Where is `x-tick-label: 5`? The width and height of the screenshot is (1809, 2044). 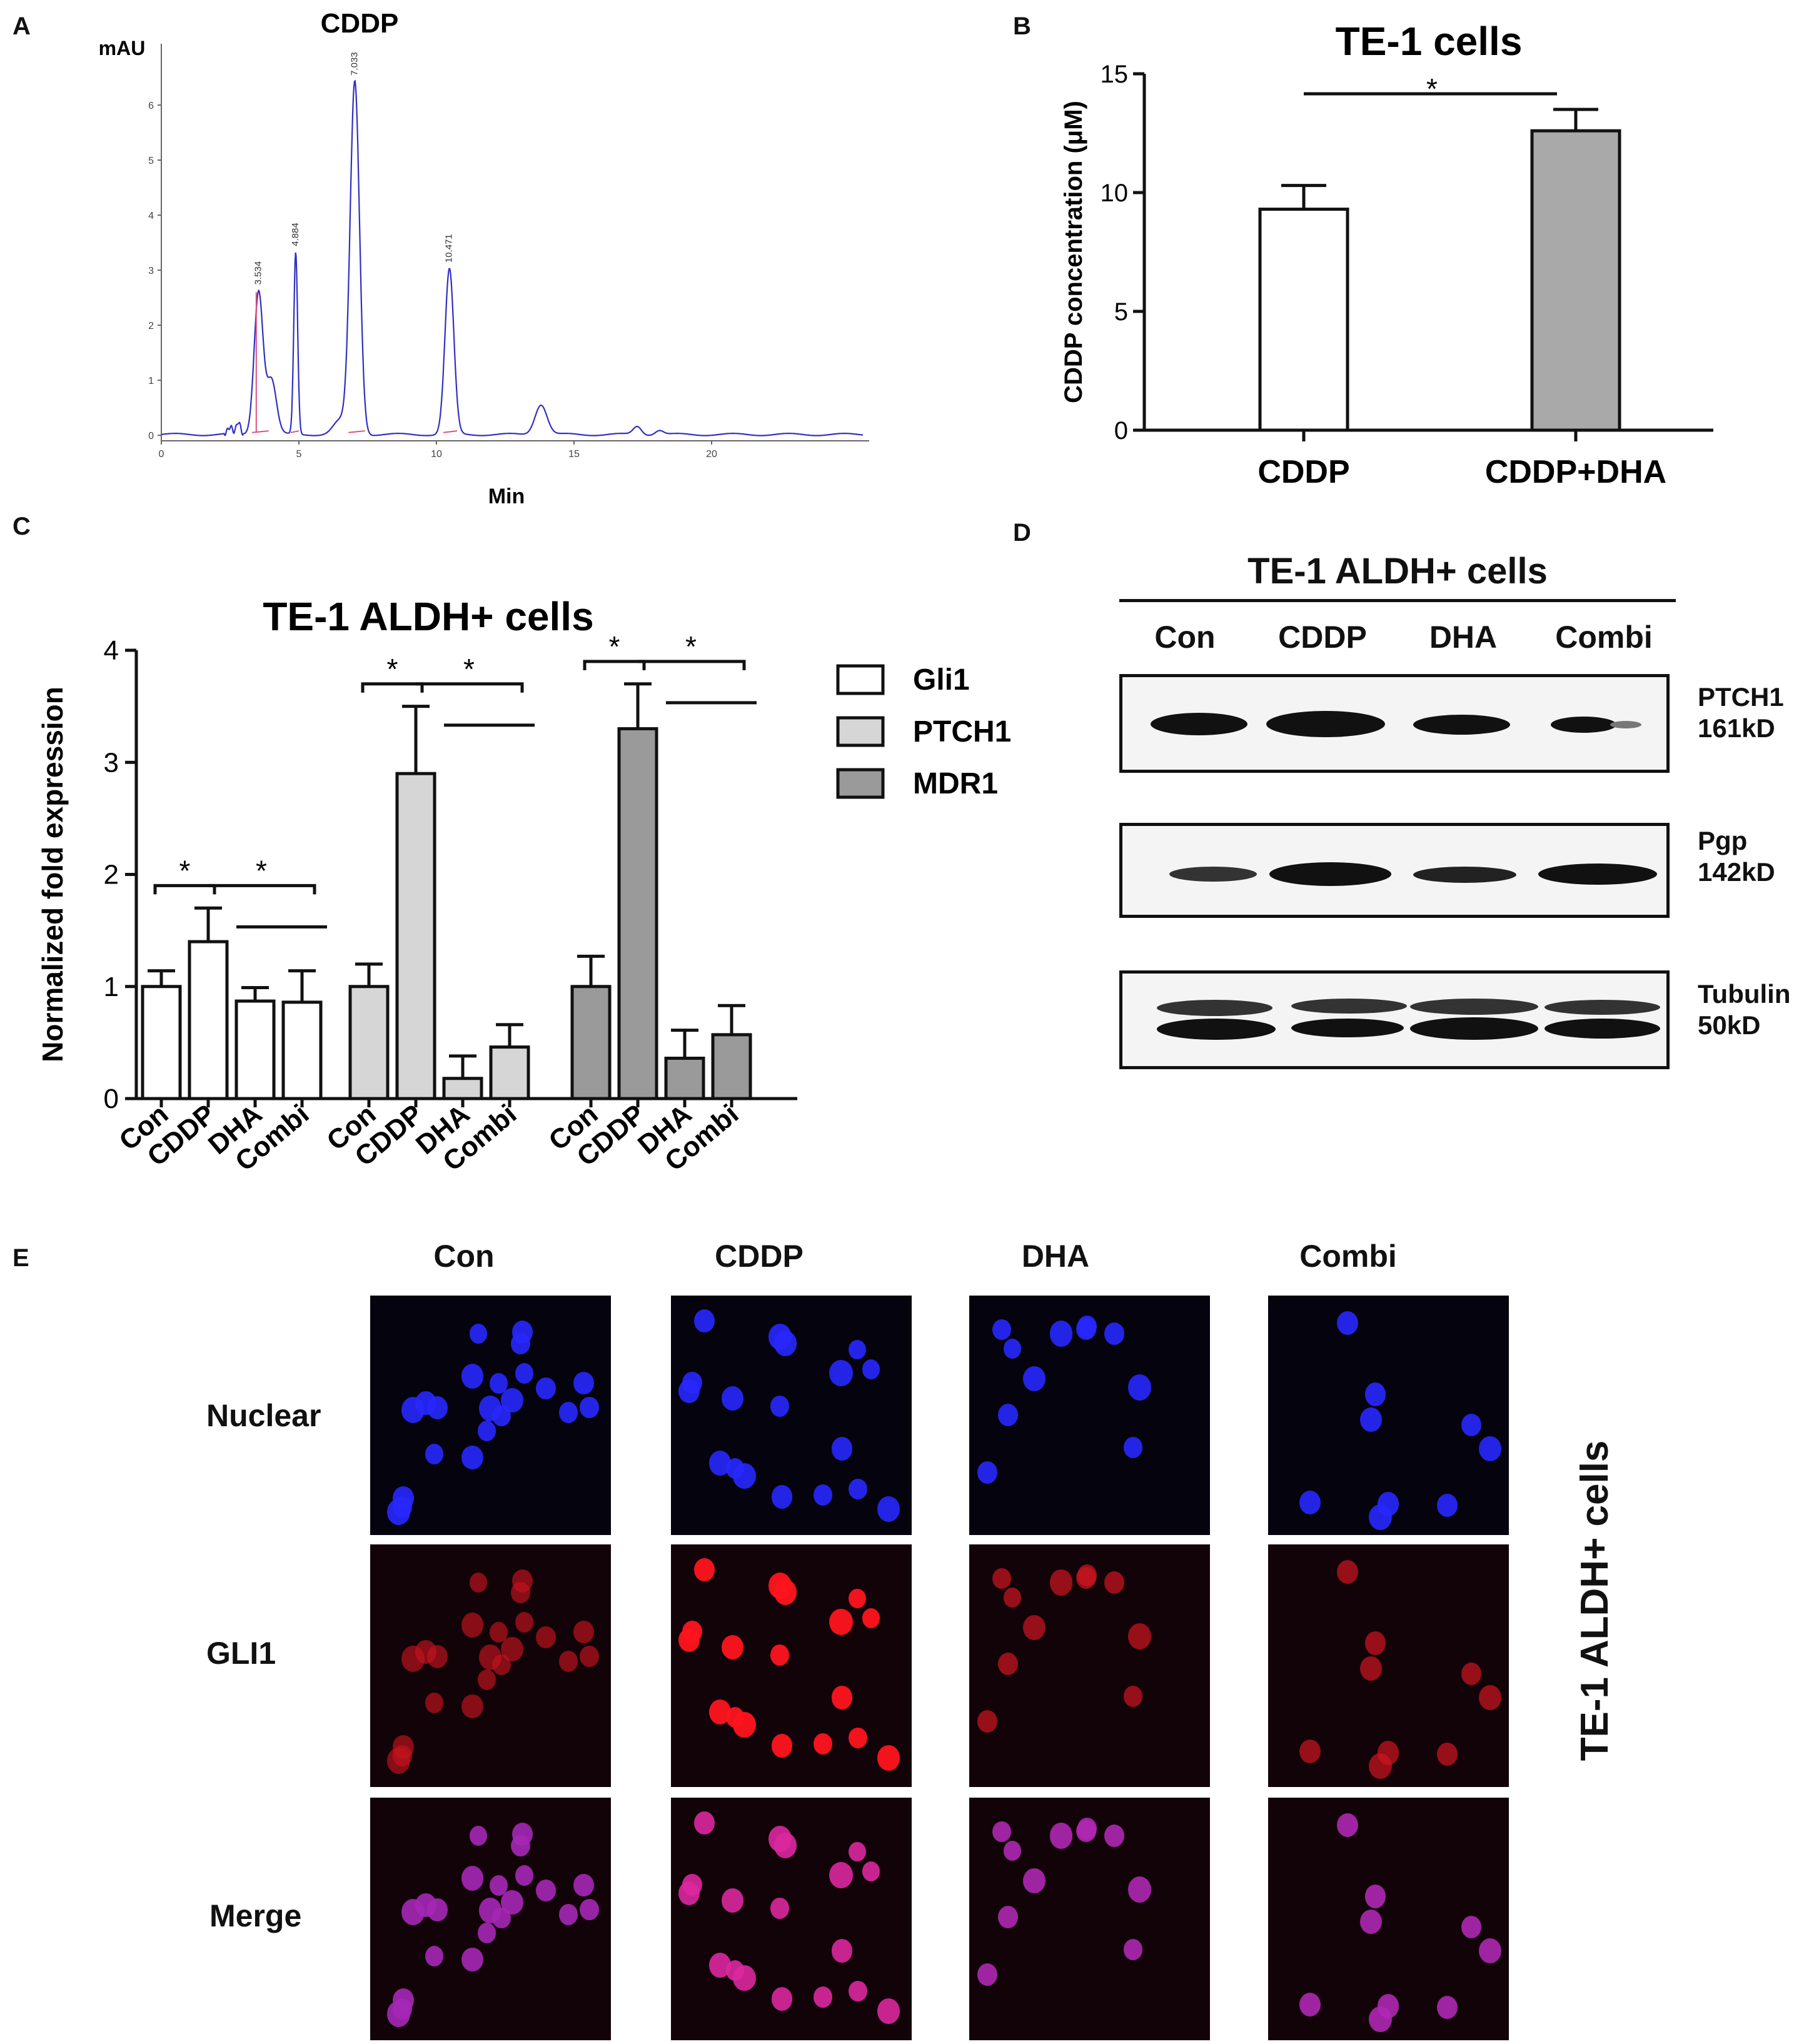
x-tick-label: 5 is located at coordinates (299, 454).